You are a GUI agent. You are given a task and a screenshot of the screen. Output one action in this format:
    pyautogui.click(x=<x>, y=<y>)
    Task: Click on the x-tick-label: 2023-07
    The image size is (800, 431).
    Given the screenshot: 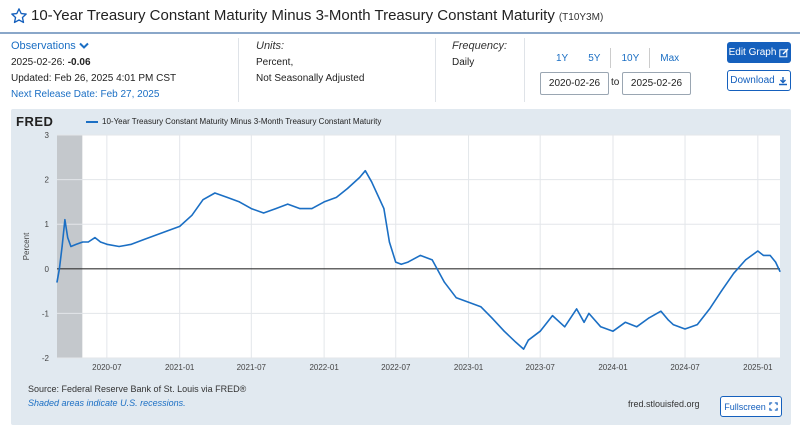 What is the action you would take?
    pyautogui.click(x=541, y=367)
    